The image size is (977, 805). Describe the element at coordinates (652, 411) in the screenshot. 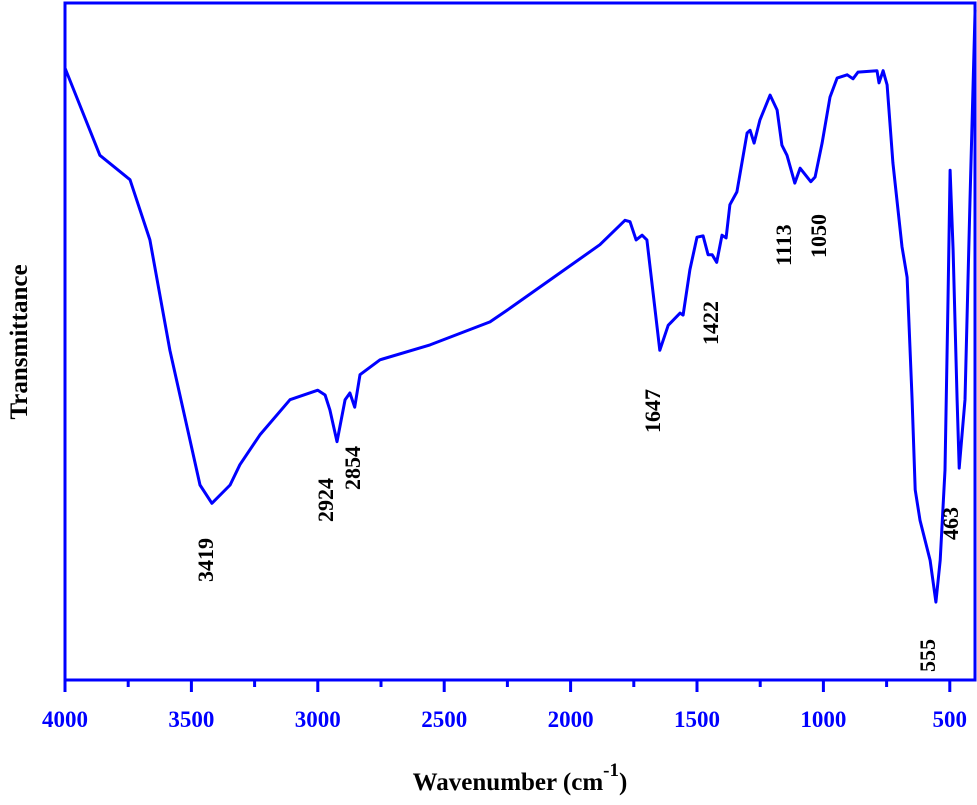

I see `peak-label: 1647` at that location.